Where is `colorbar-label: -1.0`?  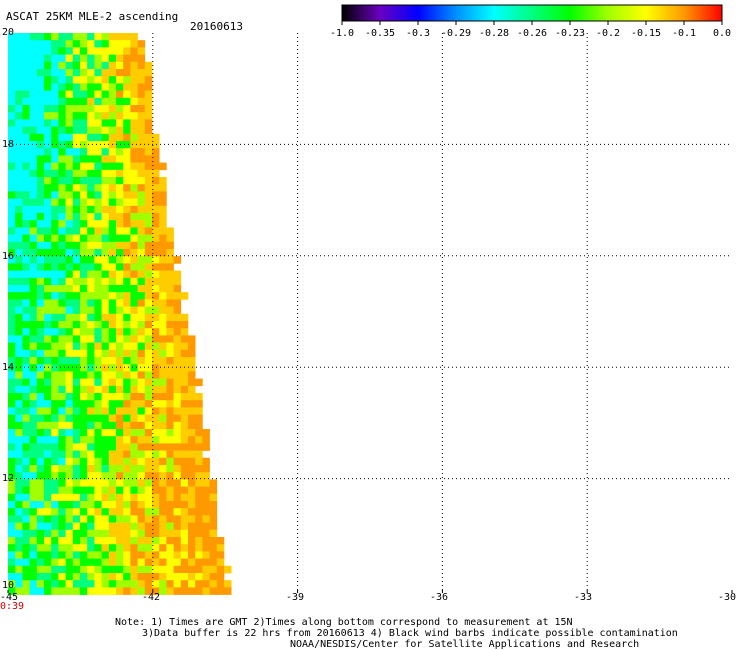 colorbar-label: -1.0 is located at coordinates (342, 33).